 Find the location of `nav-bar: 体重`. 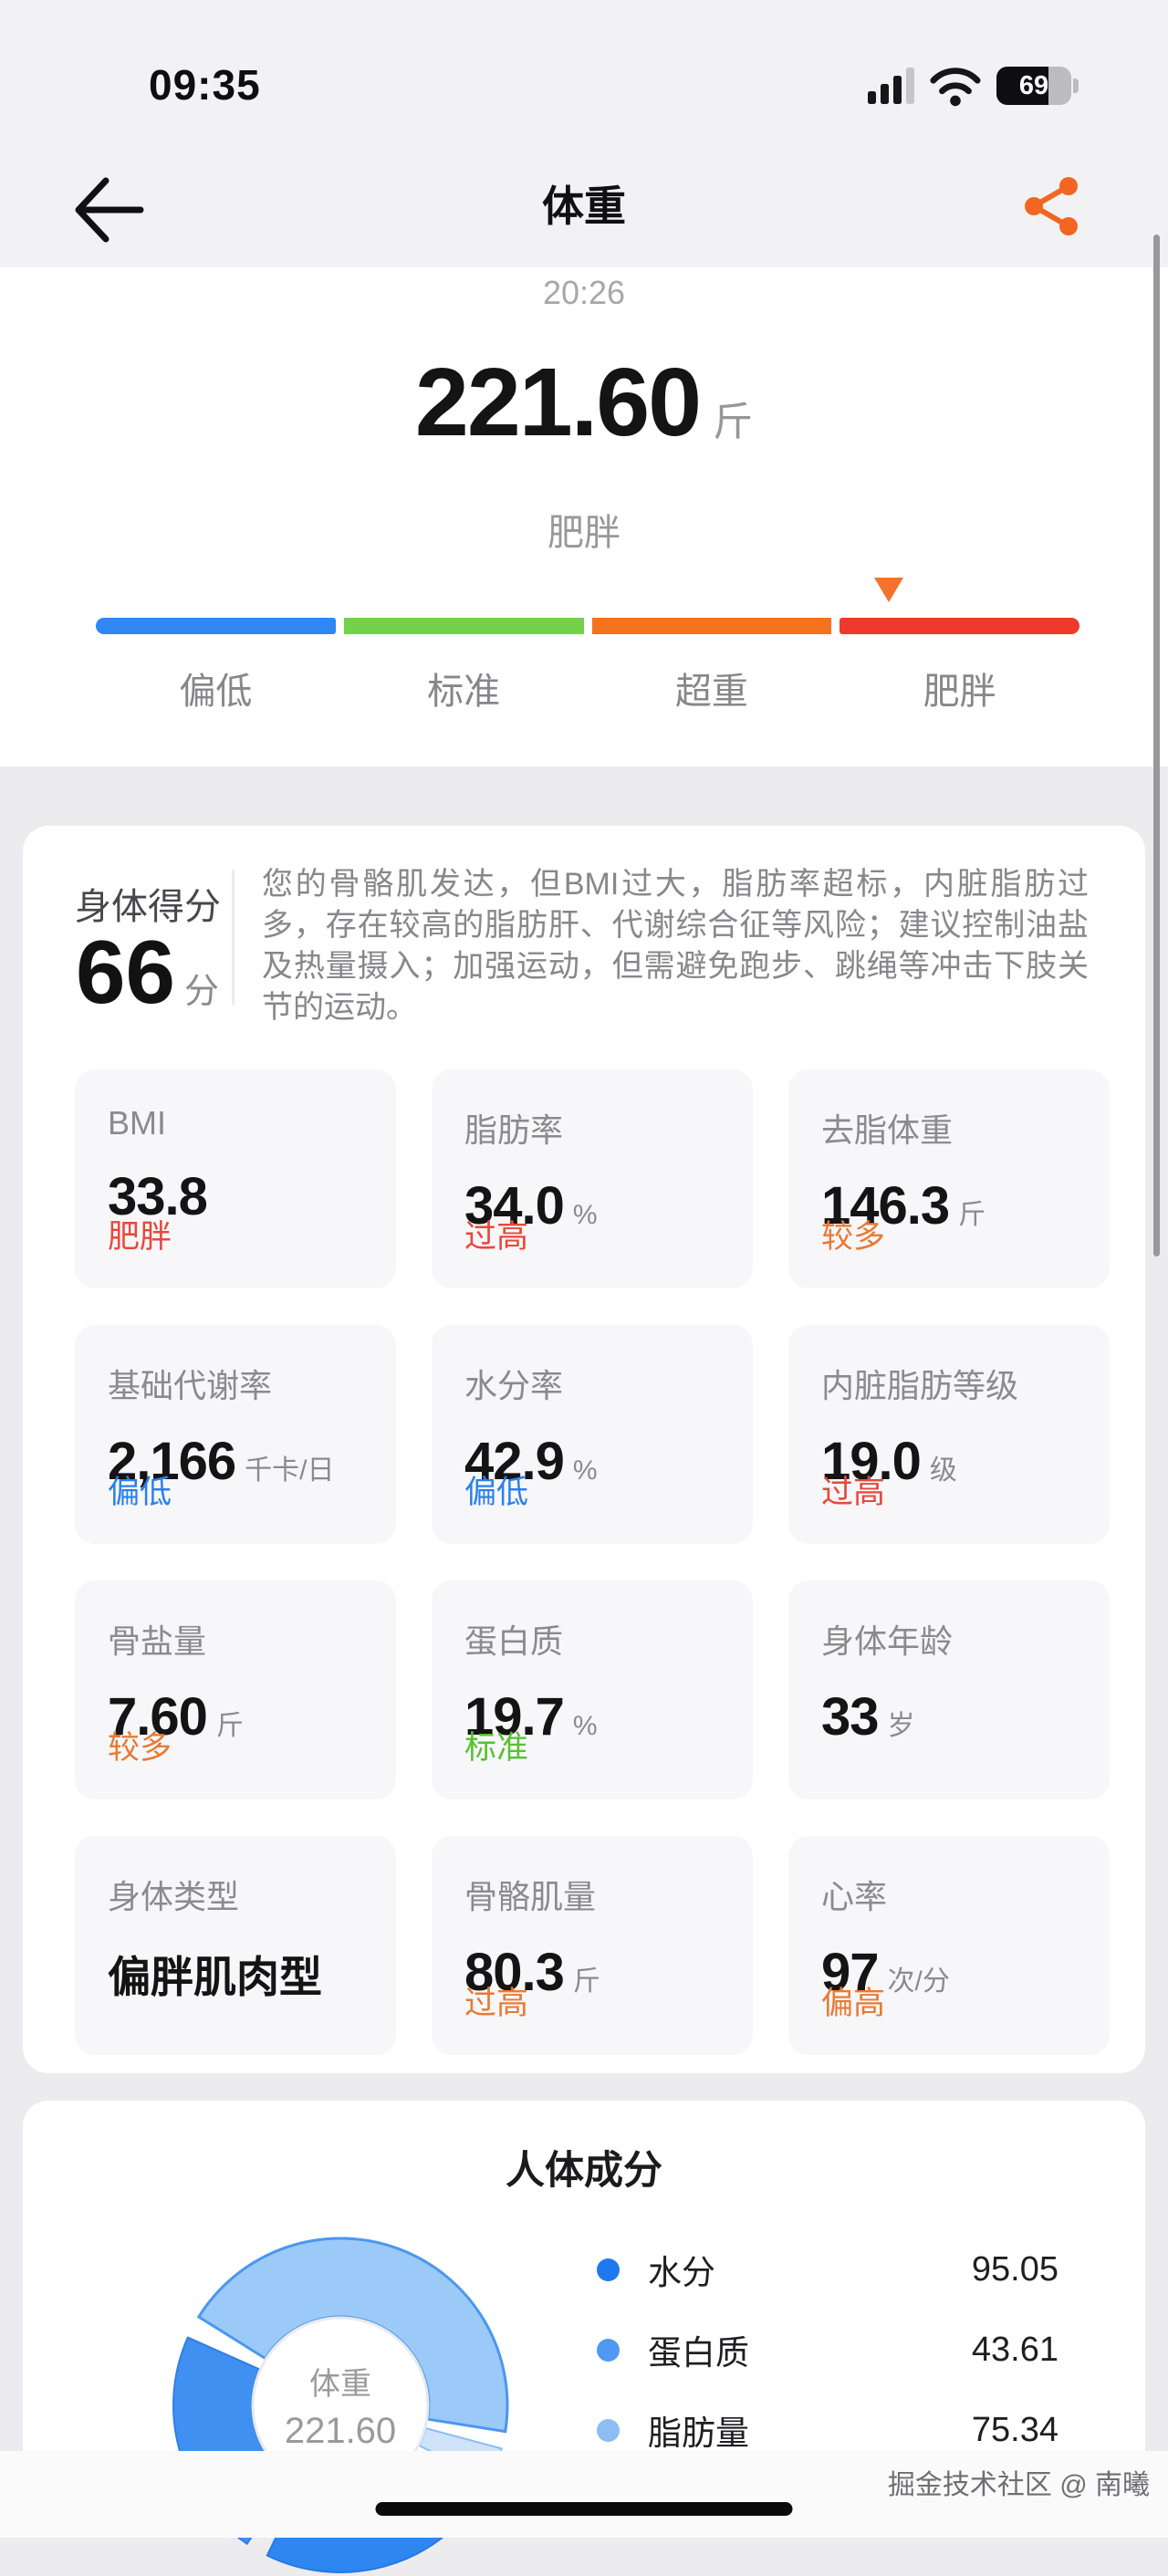

nav-bar: 体重 is located at coordinates (584, 210).